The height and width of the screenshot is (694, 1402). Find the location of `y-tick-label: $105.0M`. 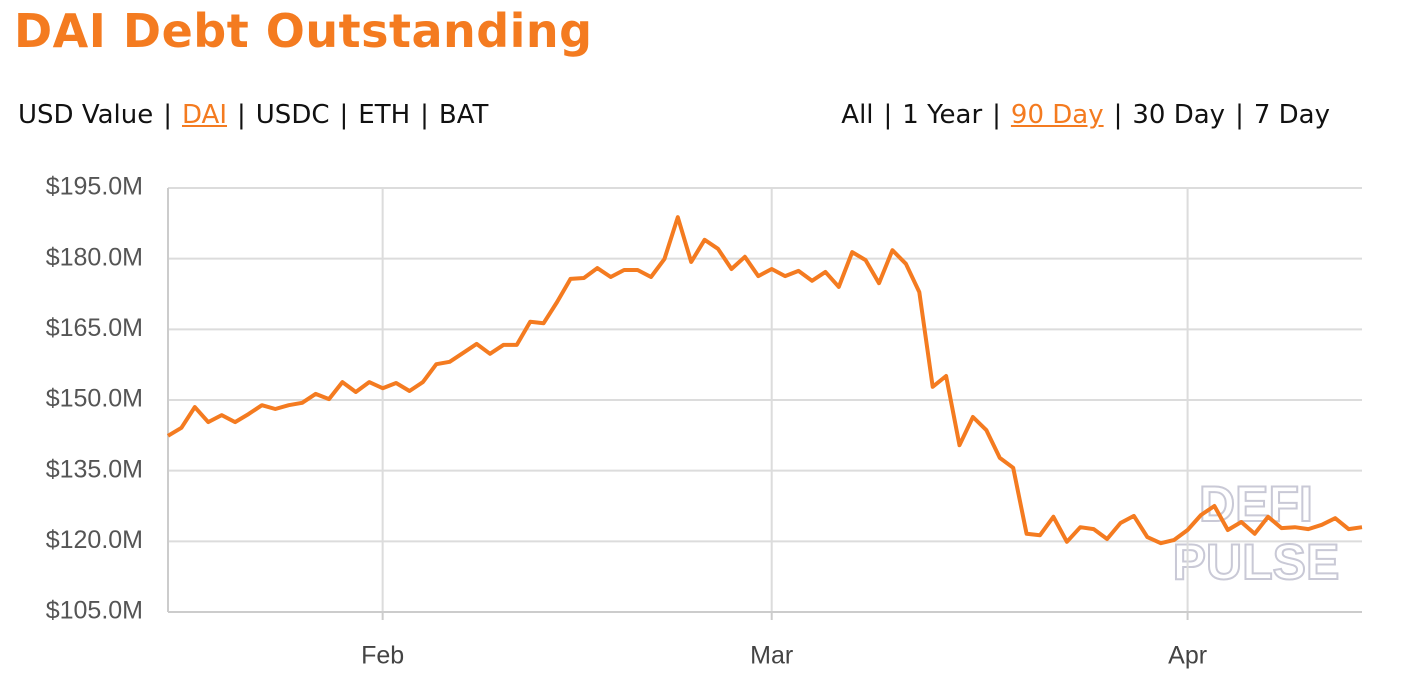

y-tick-label: $105.0M is located at coordinates (94, 611).